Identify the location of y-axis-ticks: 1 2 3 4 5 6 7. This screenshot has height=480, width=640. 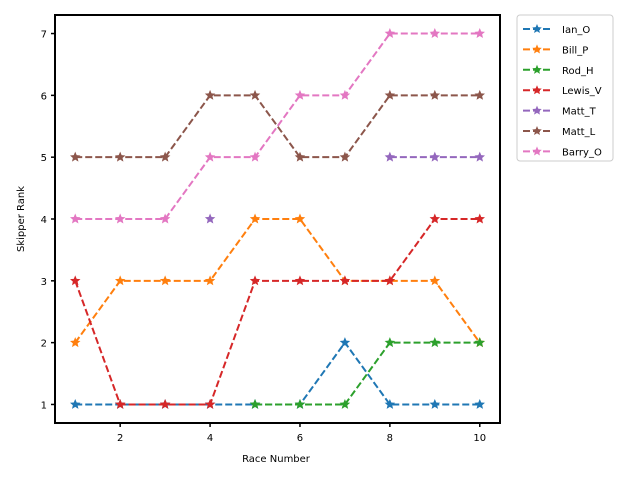
(48, 220).